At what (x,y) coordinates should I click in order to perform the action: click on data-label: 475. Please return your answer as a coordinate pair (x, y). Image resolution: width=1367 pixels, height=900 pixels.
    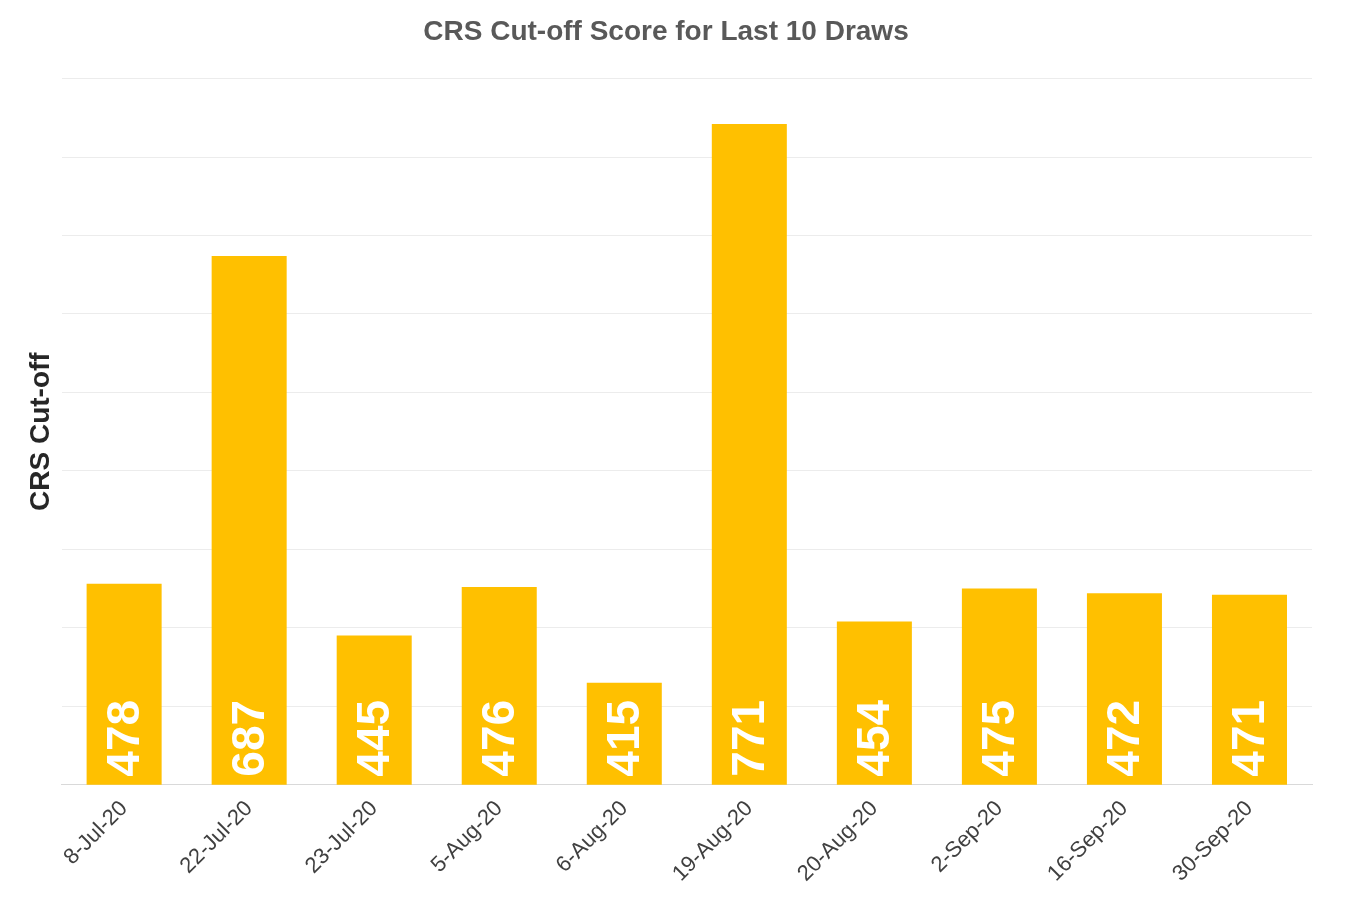
    Looking at the image, I should click on (998, 738).